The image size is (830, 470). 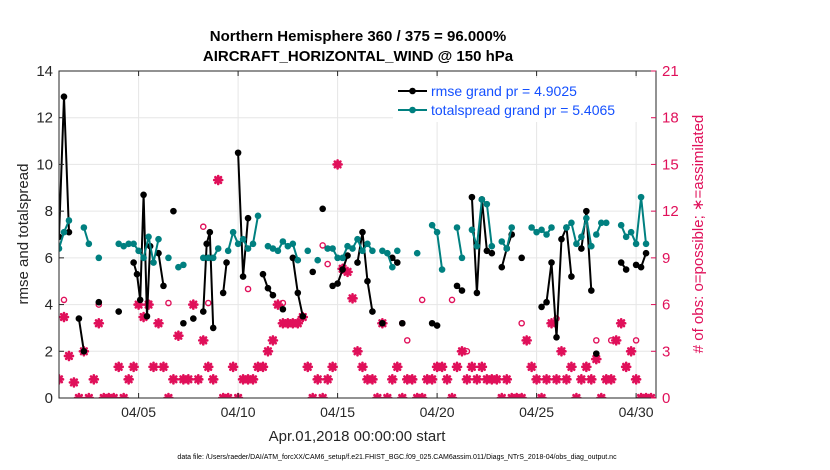 I want to click on y-left-tick-label: 2, so click(x=49, y=351).